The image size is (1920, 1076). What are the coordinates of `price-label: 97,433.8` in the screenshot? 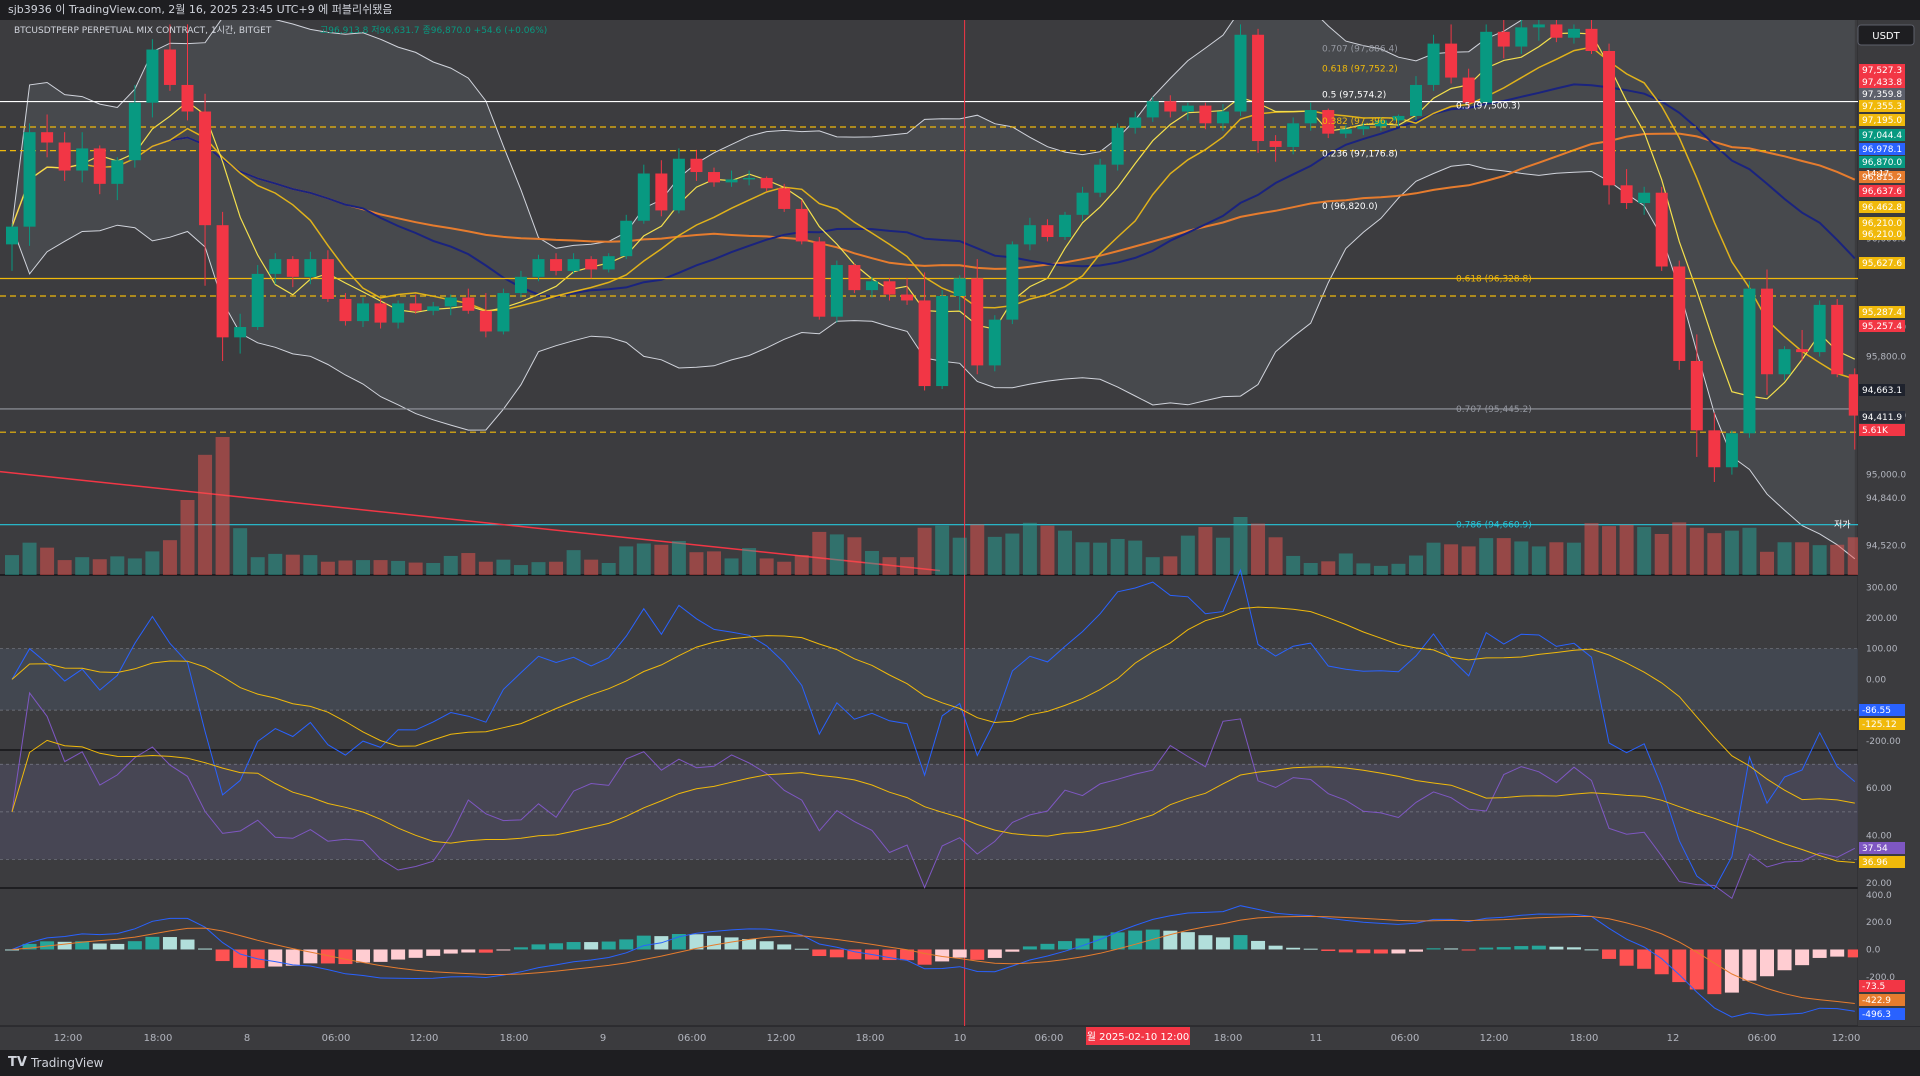 It's located at (1882, 83).